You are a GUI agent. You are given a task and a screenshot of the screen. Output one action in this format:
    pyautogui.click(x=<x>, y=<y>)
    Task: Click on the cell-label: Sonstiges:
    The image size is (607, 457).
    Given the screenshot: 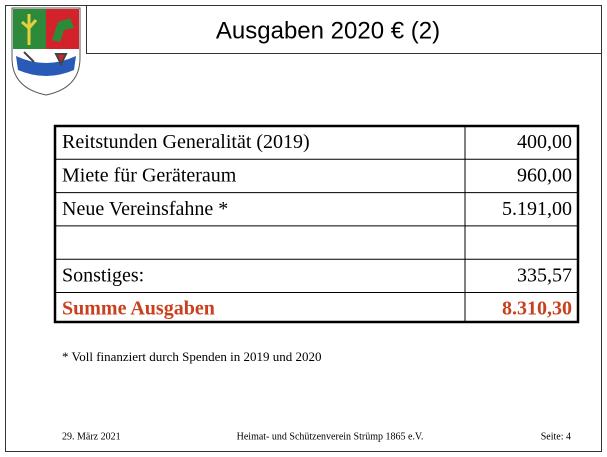 What is the action you would take?
    pyautogui.click(x=103, y=275)
    